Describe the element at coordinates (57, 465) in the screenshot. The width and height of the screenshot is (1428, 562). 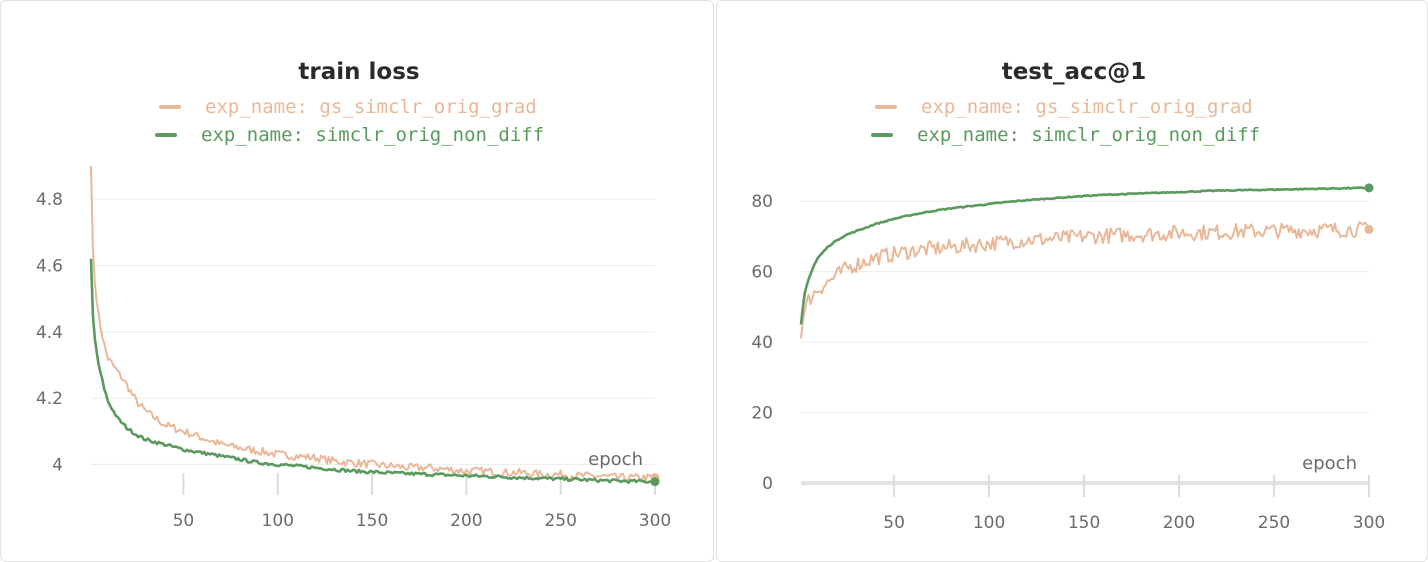
I see `y-tick-label: 4` at that location.